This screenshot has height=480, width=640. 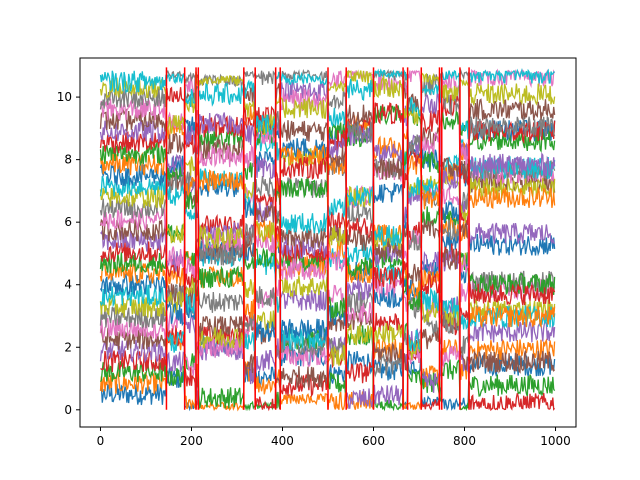 What do you see at coordinates (64, 97) in the screenshot?
I see `y-tick-label: 10` at bounding box center [64, 97].